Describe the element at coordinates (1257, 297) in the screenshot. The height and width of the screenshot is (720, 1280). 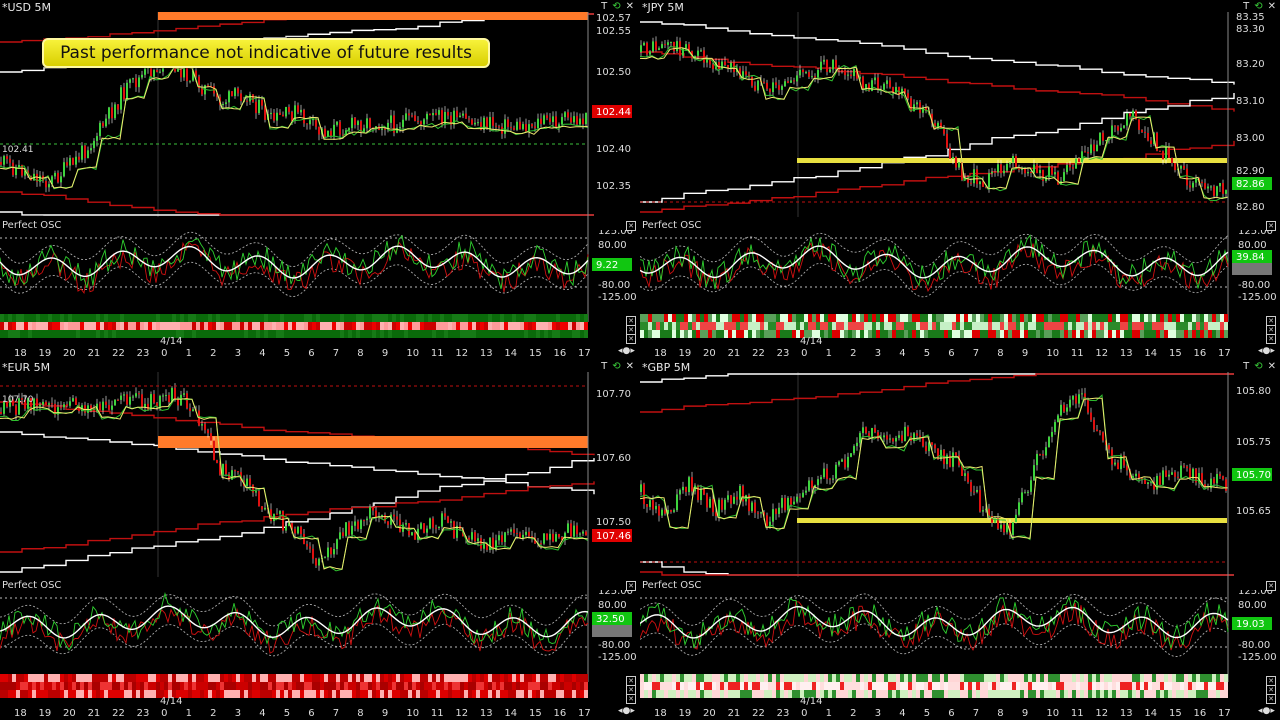
I see `oscillator-axis-label: -125.00` at that location.